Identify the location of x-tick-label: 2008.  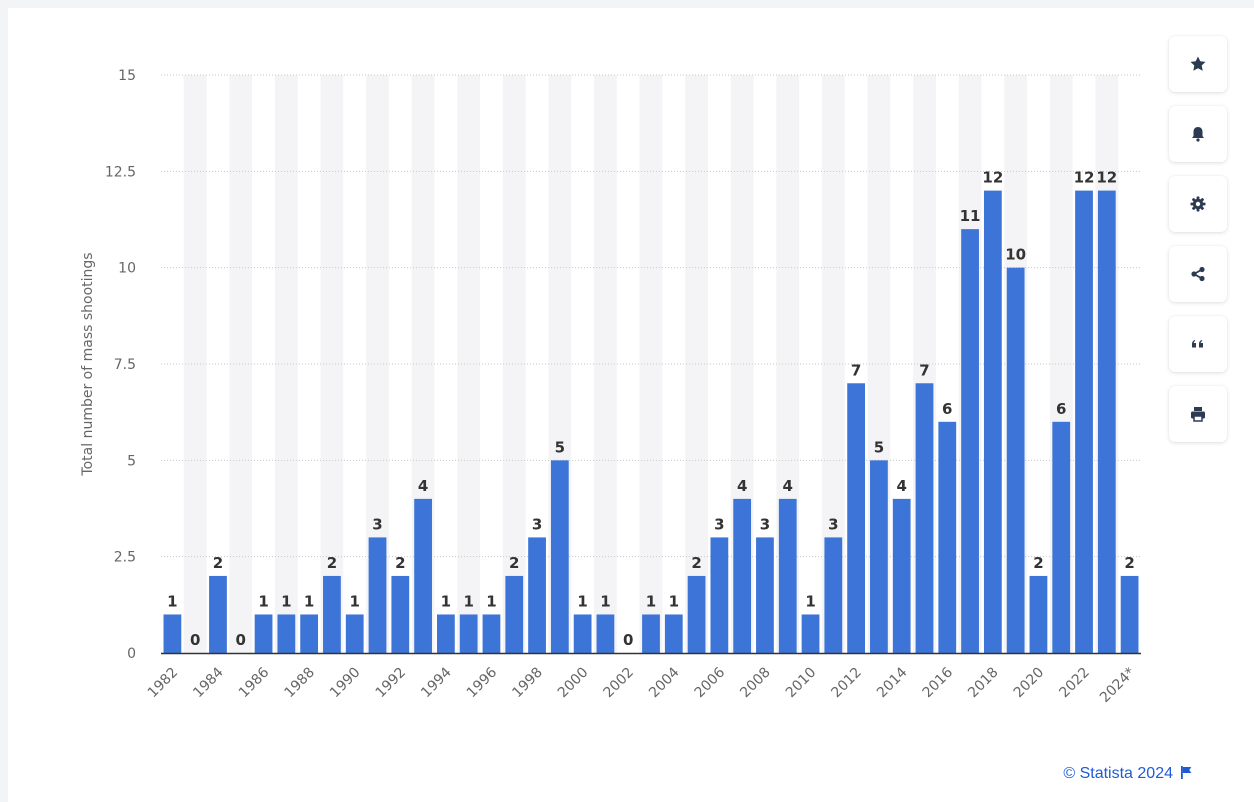
(755, 683).